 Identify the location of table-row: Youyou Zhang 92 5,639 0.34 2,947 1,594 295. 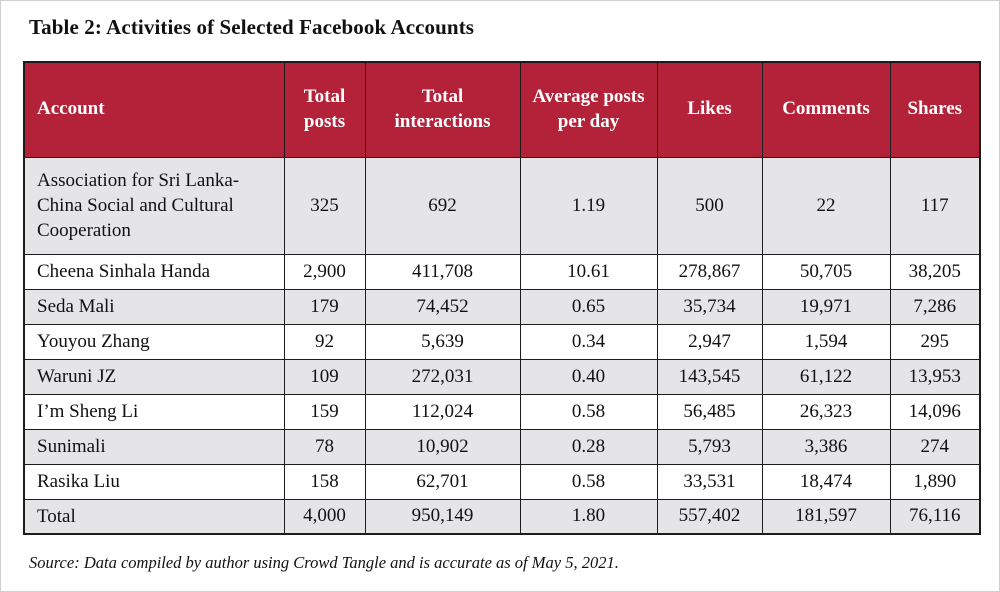
(502, 341).